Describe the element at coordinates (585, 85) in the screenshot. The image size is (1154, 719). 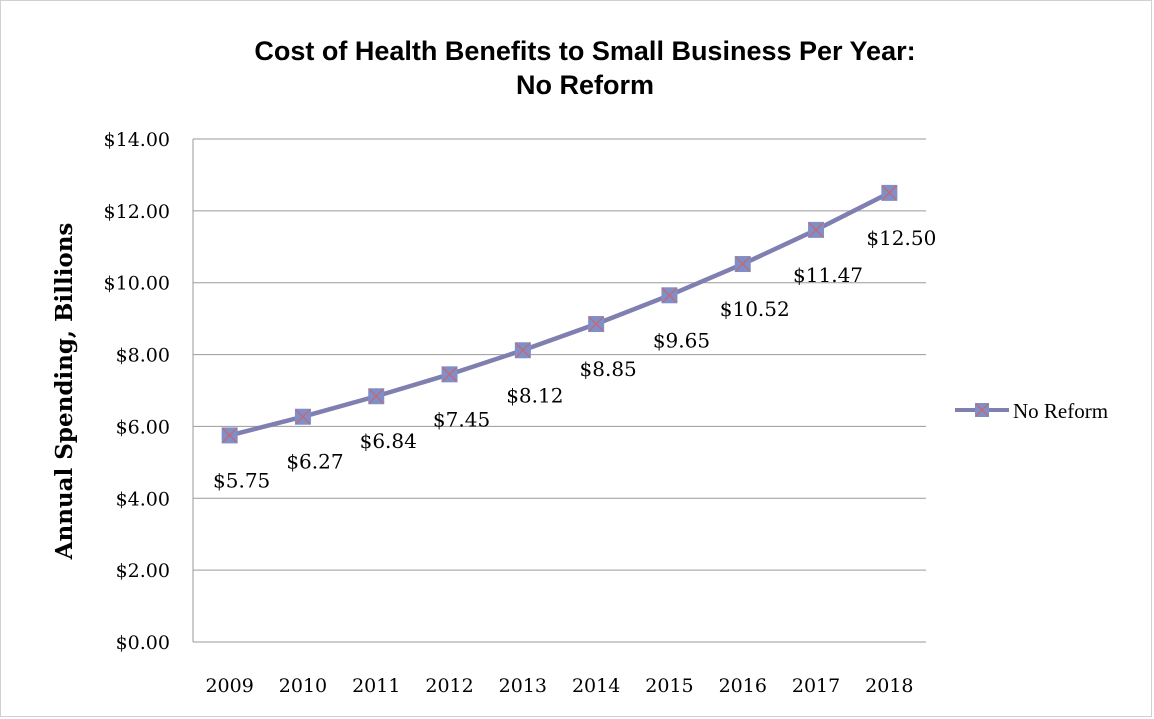
I see `chart-title-line-2: No Reform` at that location.